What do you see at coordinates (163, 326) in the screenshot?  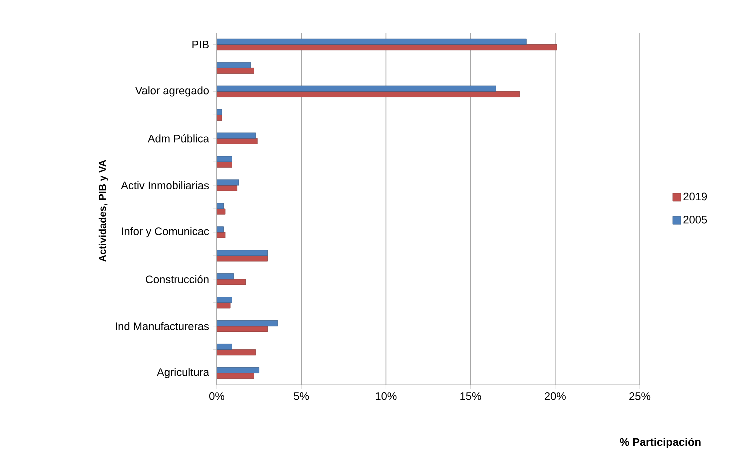 I see `y-tick-label: Ind Manufactureras` at bounding box center [163, 326].